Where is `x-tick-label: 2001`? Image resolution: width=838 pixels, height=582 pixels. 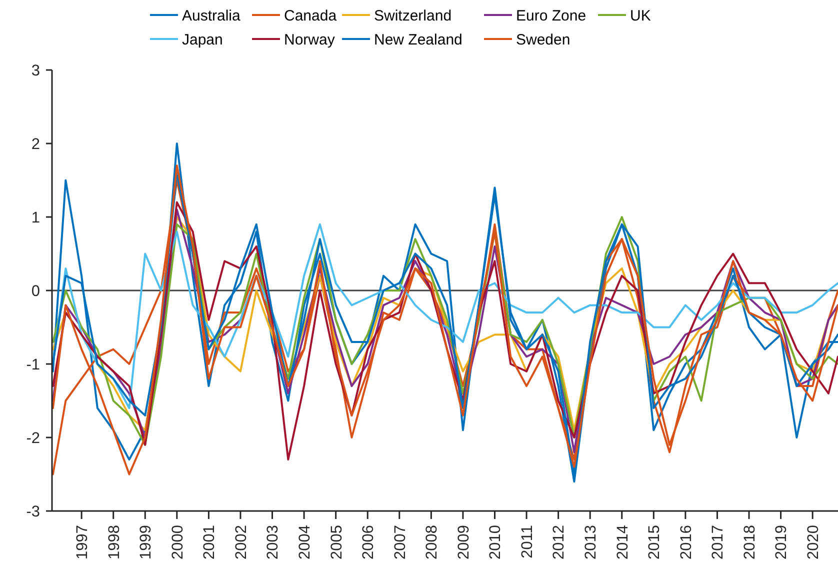
x-tick-label: 2001 is located at coordinates (209, 542).